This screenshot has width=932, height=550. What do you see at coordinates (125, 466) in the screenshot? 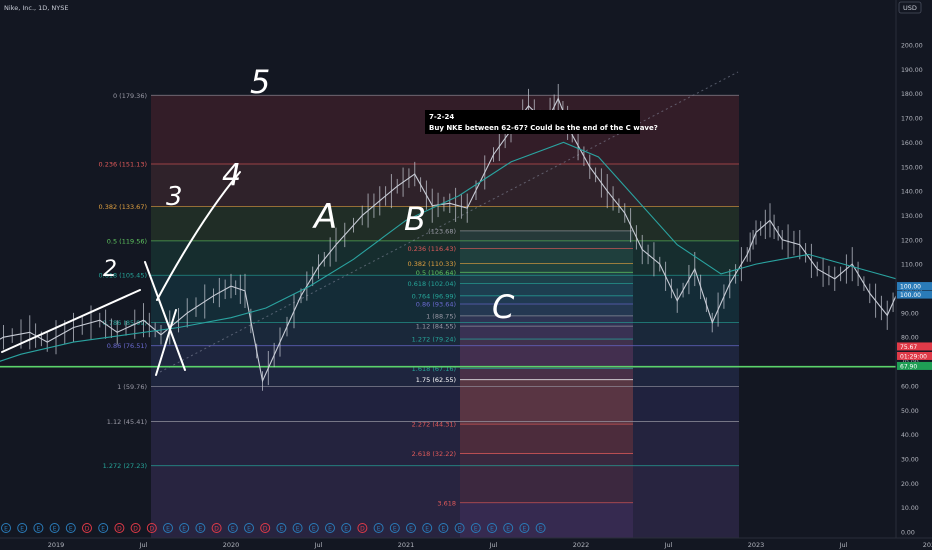
I see `fib1-level-label: 1.272 (27.23)` at bounding box center [125, 466].